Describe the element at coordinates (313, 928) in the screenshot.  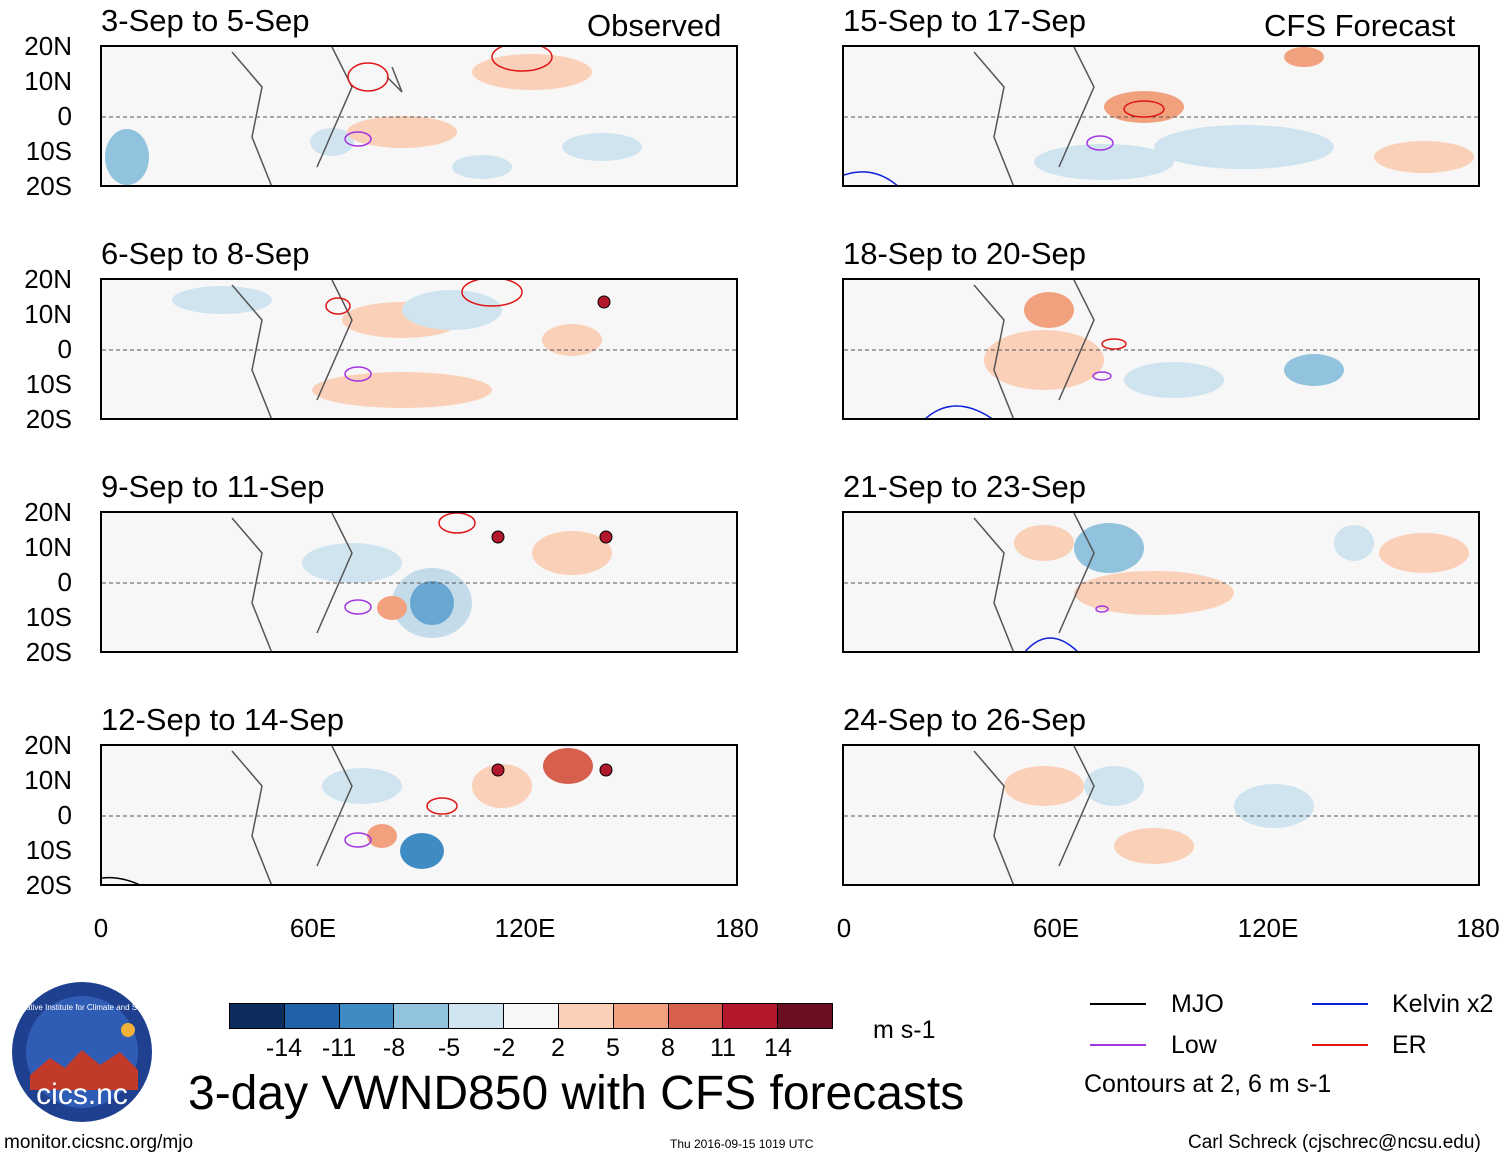
I see `lon-label-60e-left: 60E` at that location.